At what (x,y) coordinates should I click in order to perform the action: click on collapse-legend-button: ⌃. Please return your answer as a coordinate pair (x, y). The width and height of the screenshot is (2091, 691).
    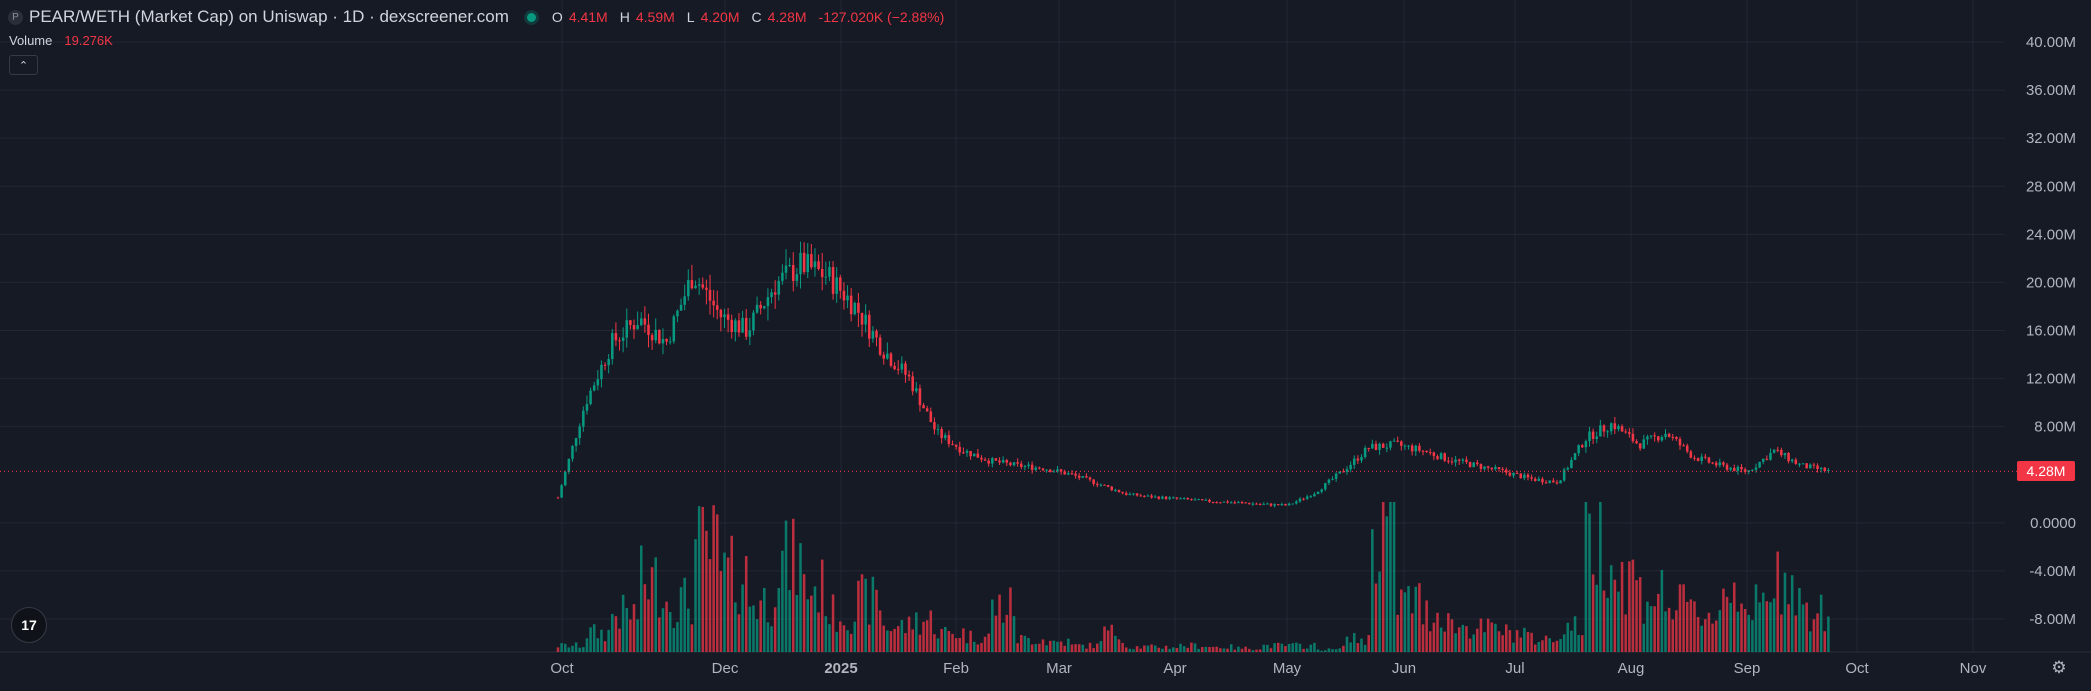
    Looking at the image, I should click on (23, 65).